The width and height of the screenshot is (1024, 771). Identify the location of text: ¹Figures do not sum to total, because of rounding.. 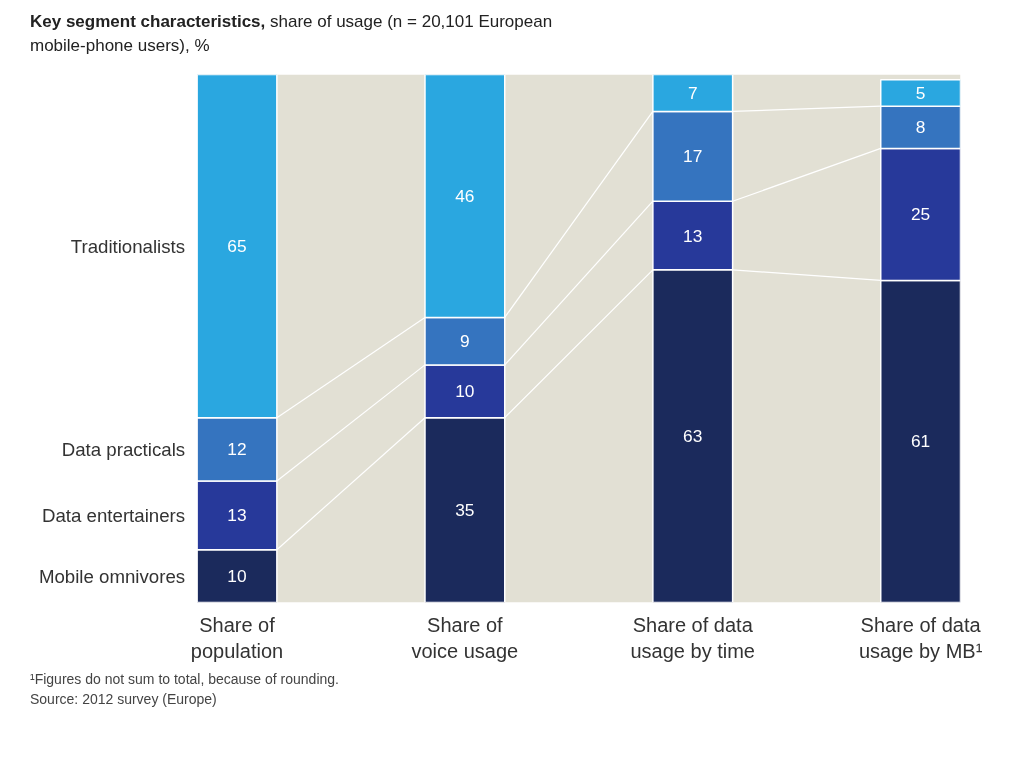
(184, 678).